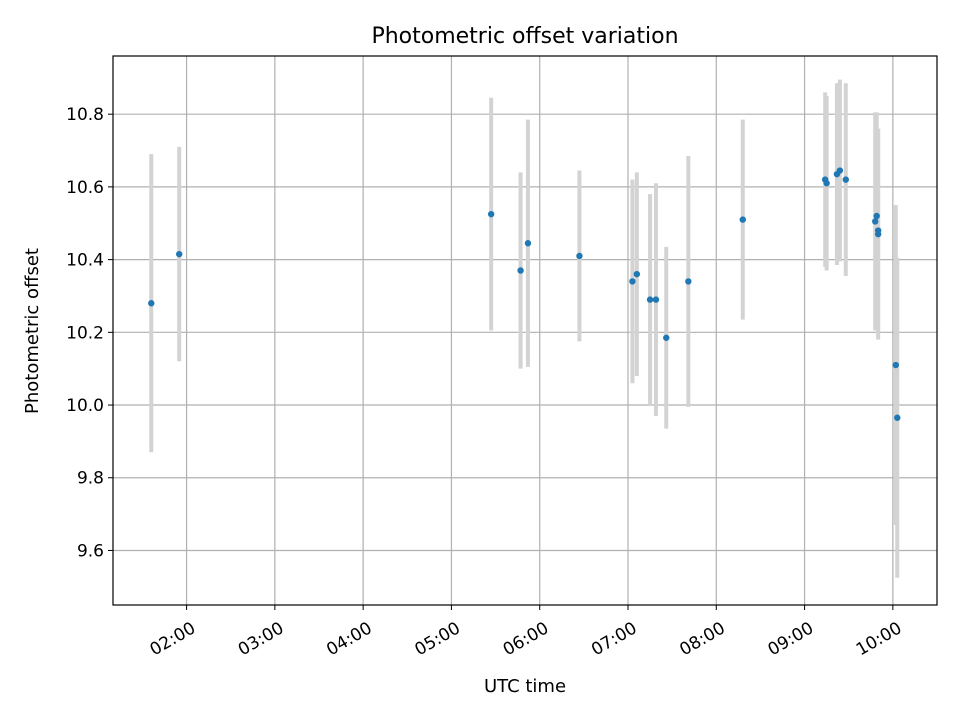 The image size is (960, 720). I want to click on y-tick-label: 10.8, so click(85, 115).